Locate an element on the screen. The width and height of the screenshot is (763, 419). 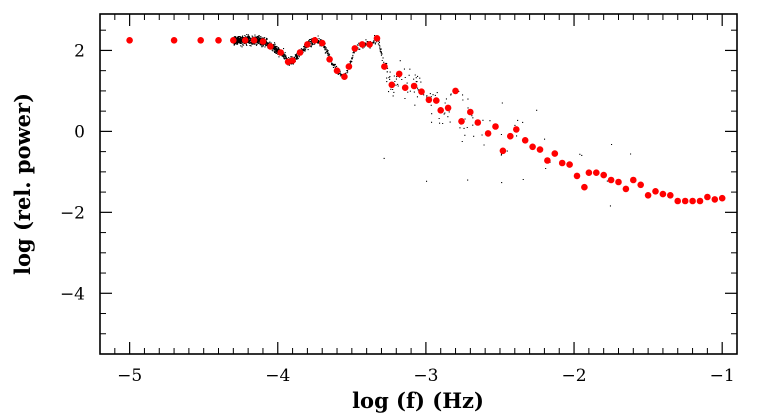
x-tick-label: −4 is located at coordinates (277, 376).